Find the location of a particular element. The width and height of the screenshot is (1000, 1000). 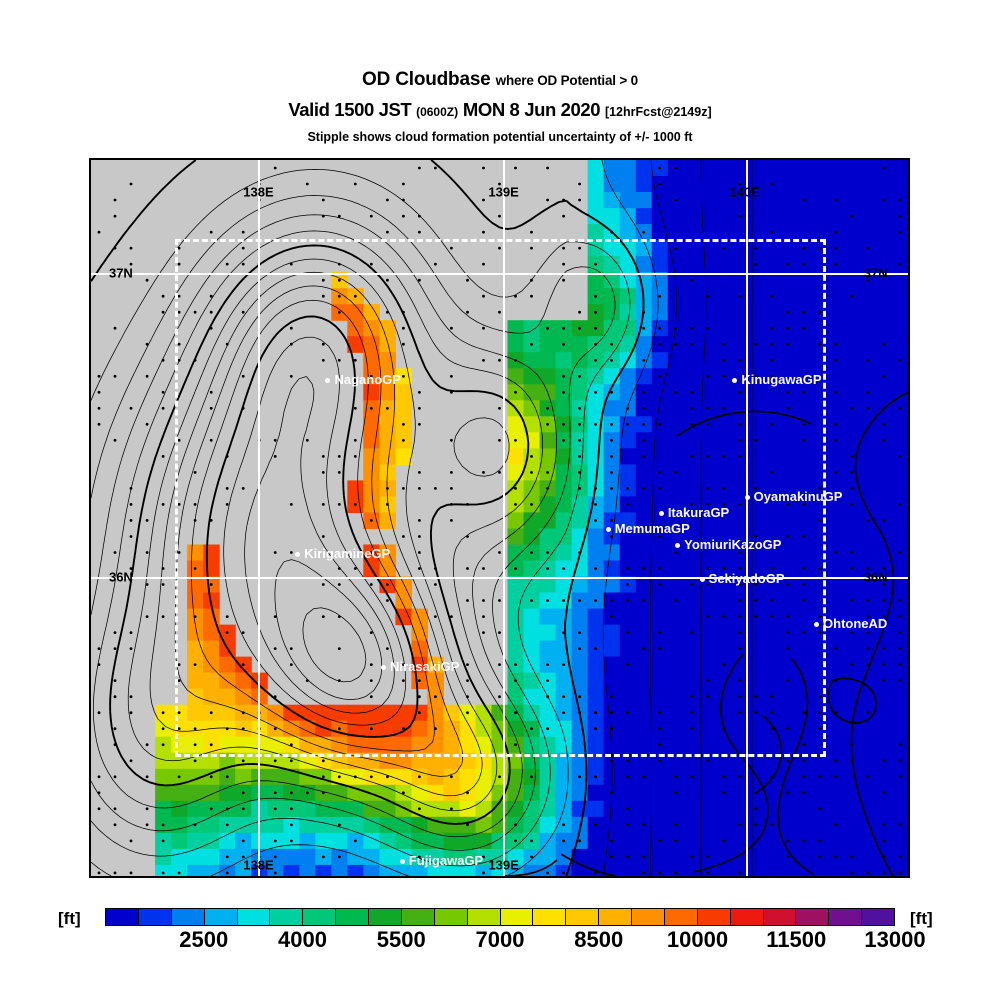

colorbar-swatches is located at coordinates (500, 917).